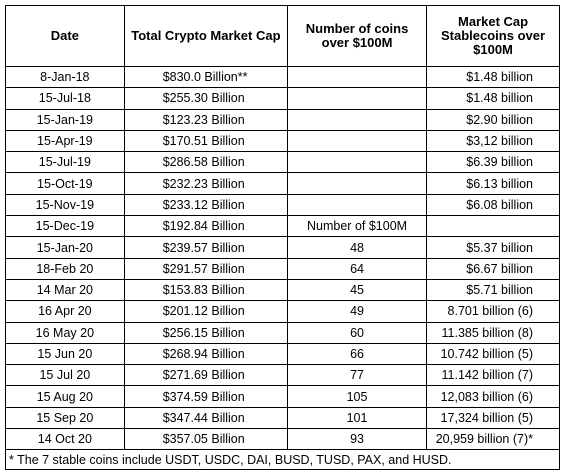 Image resolution: width=565 pixels, height=470 pixels. What do you see at coordinates (357, 36) in the screenshot?
I see `column-header: Number of coins over $100M` at bounding box center [357, 36].